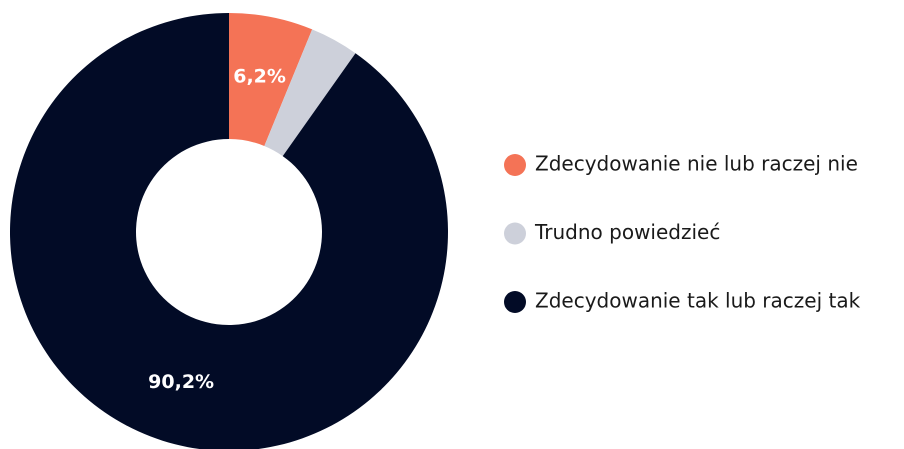 This screenshot has height=449, width=904. I want to click on value-label: 6,2%, so click(259, 76).